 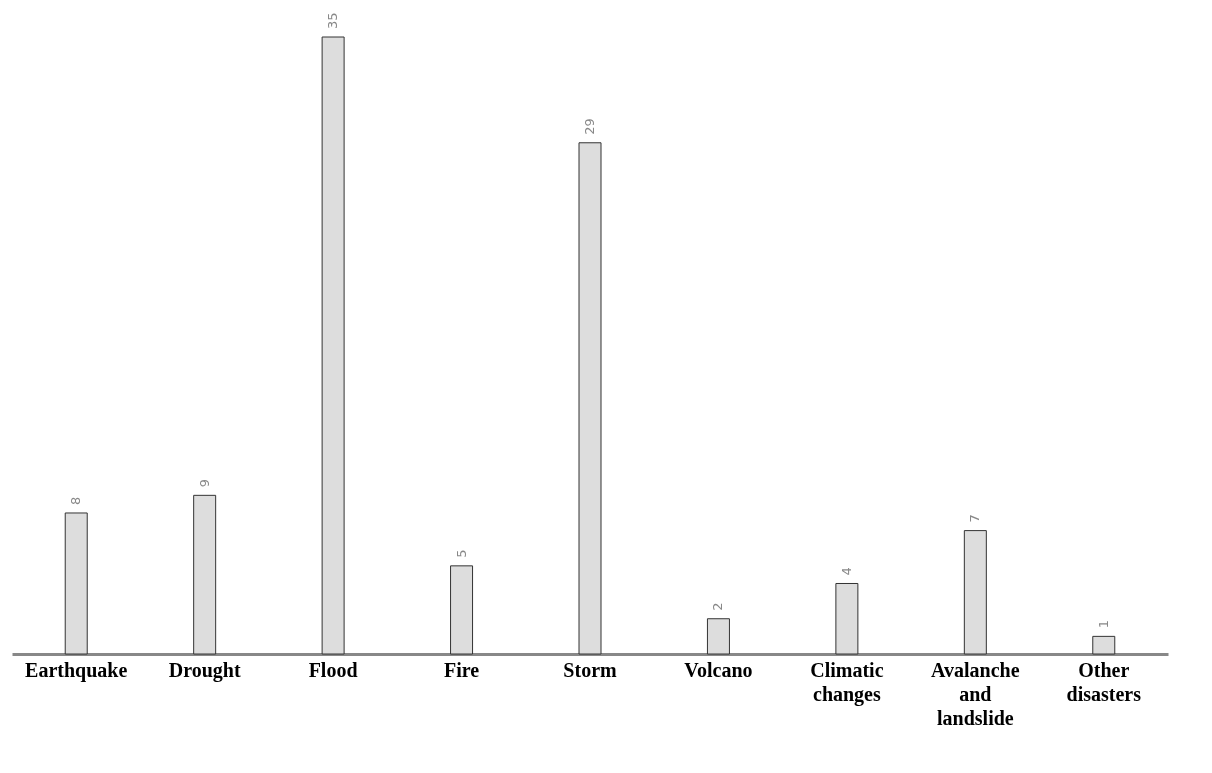 What do you see at coordinates (718, 669) in the screenshot?
I see `x-tick-label: Volcano` at bounding box center [718, 669].